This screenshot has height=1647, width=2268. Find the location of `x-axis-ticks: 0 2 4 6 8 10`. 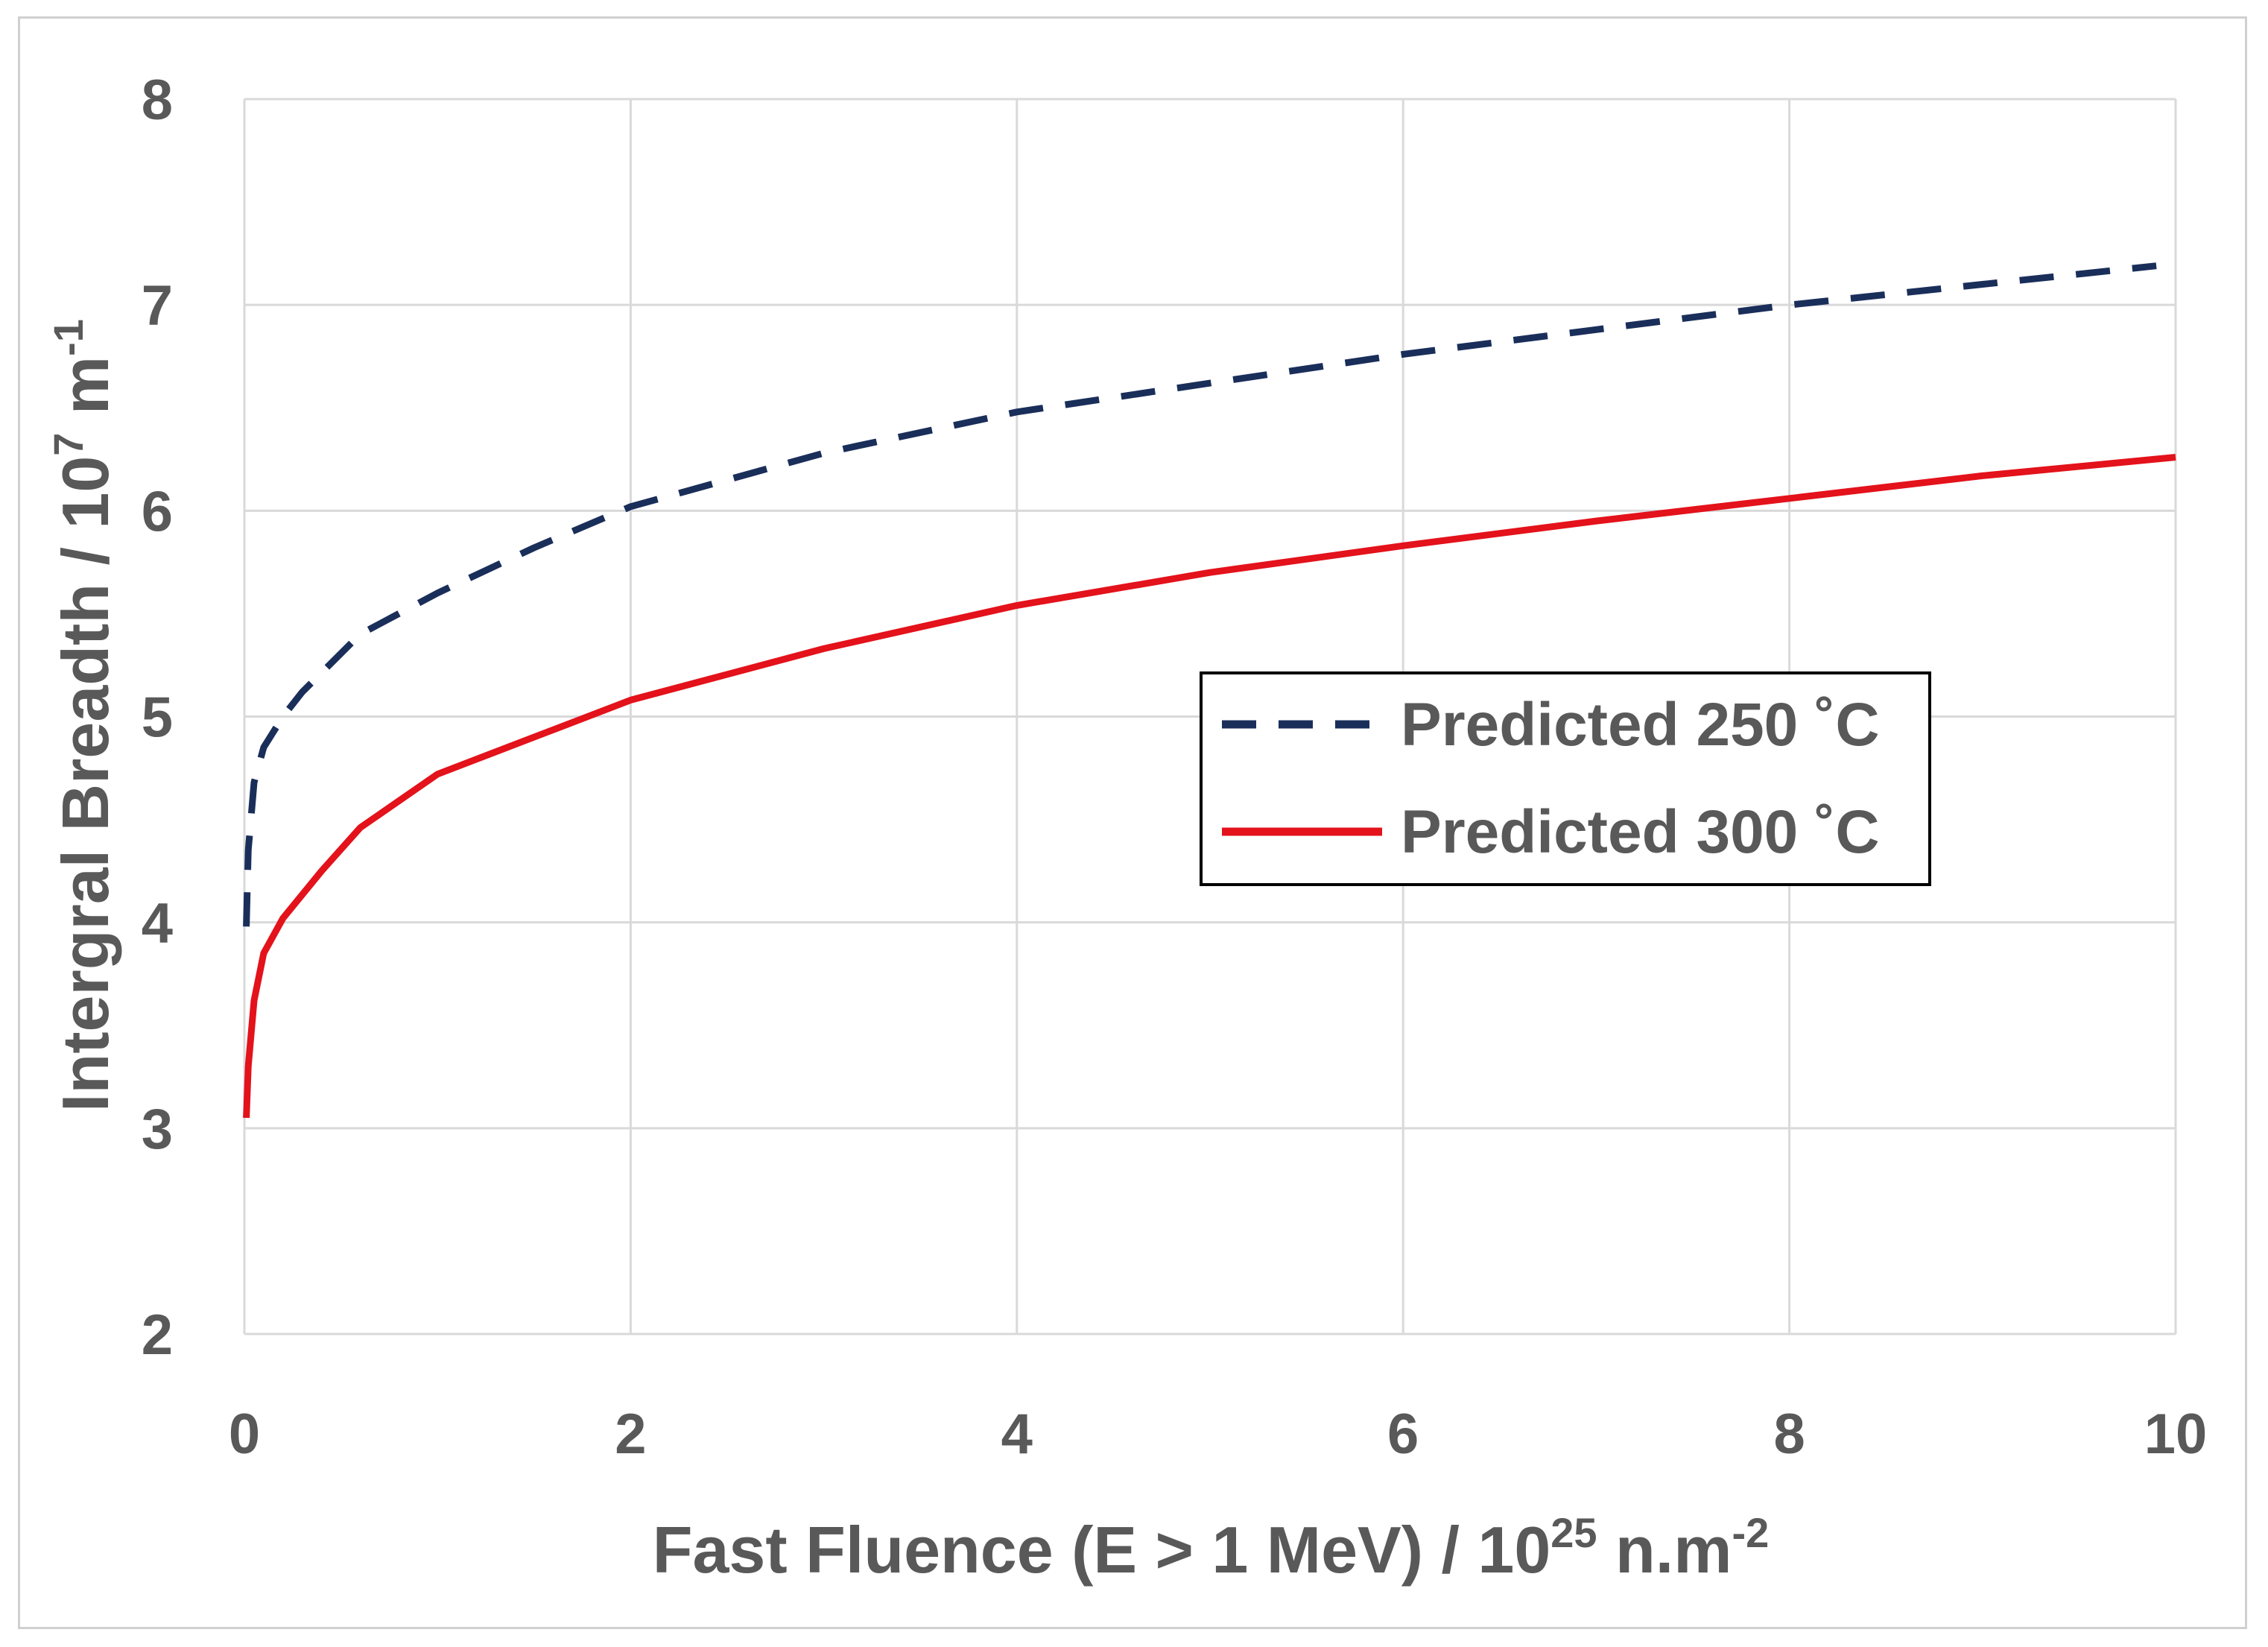

x-axis-ticks: 0 2 4 6 8 10 is located at coordinates (1218, 1434).